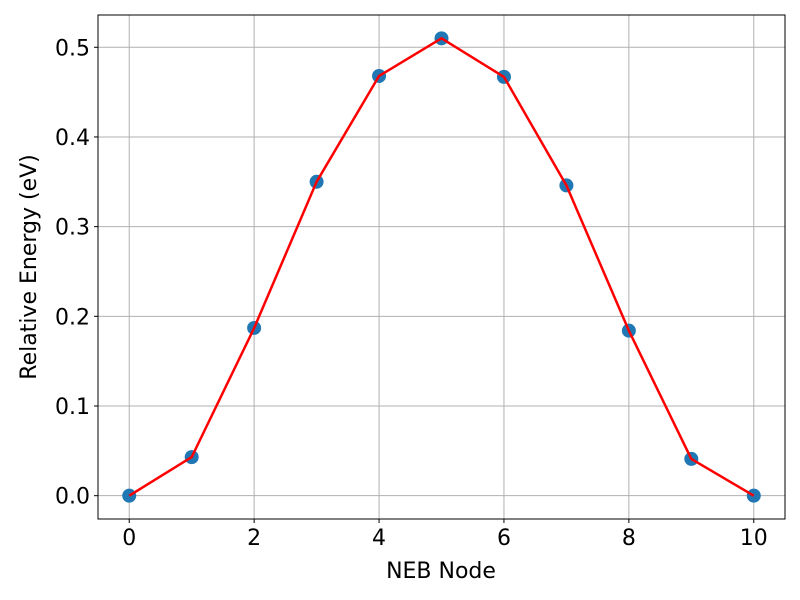  Describe the element at coordinates (72, 228) in the screenshot. I see `y-tick-label: 0.3` at that location.